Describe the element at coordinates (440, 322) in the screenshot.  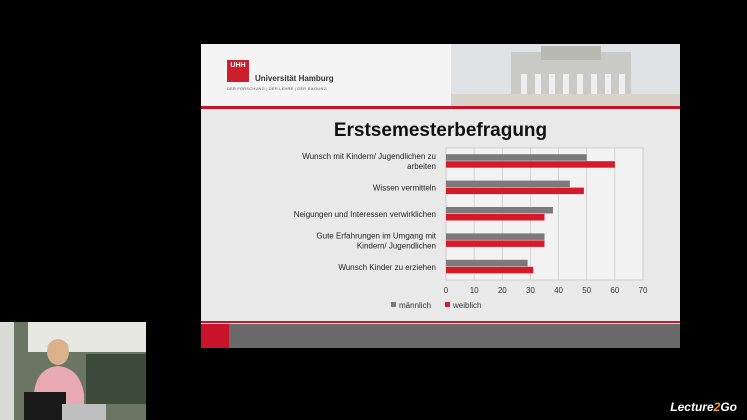
I see `footer-divider` at that location.